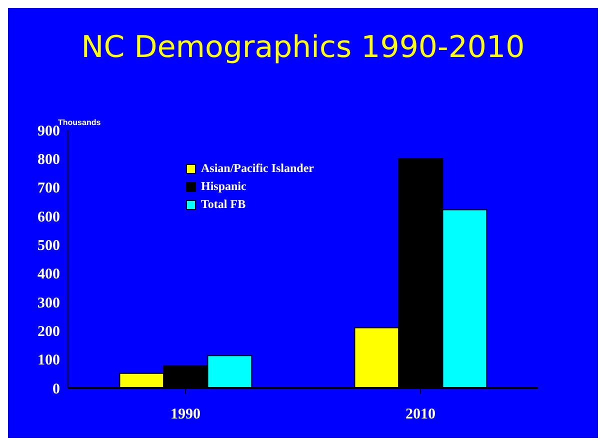 The image size is (606, 446). What do you see at coordinates (49, 332) in the screenshot?
I see `y-tick-label: 200` at bounding box center [49, 332].